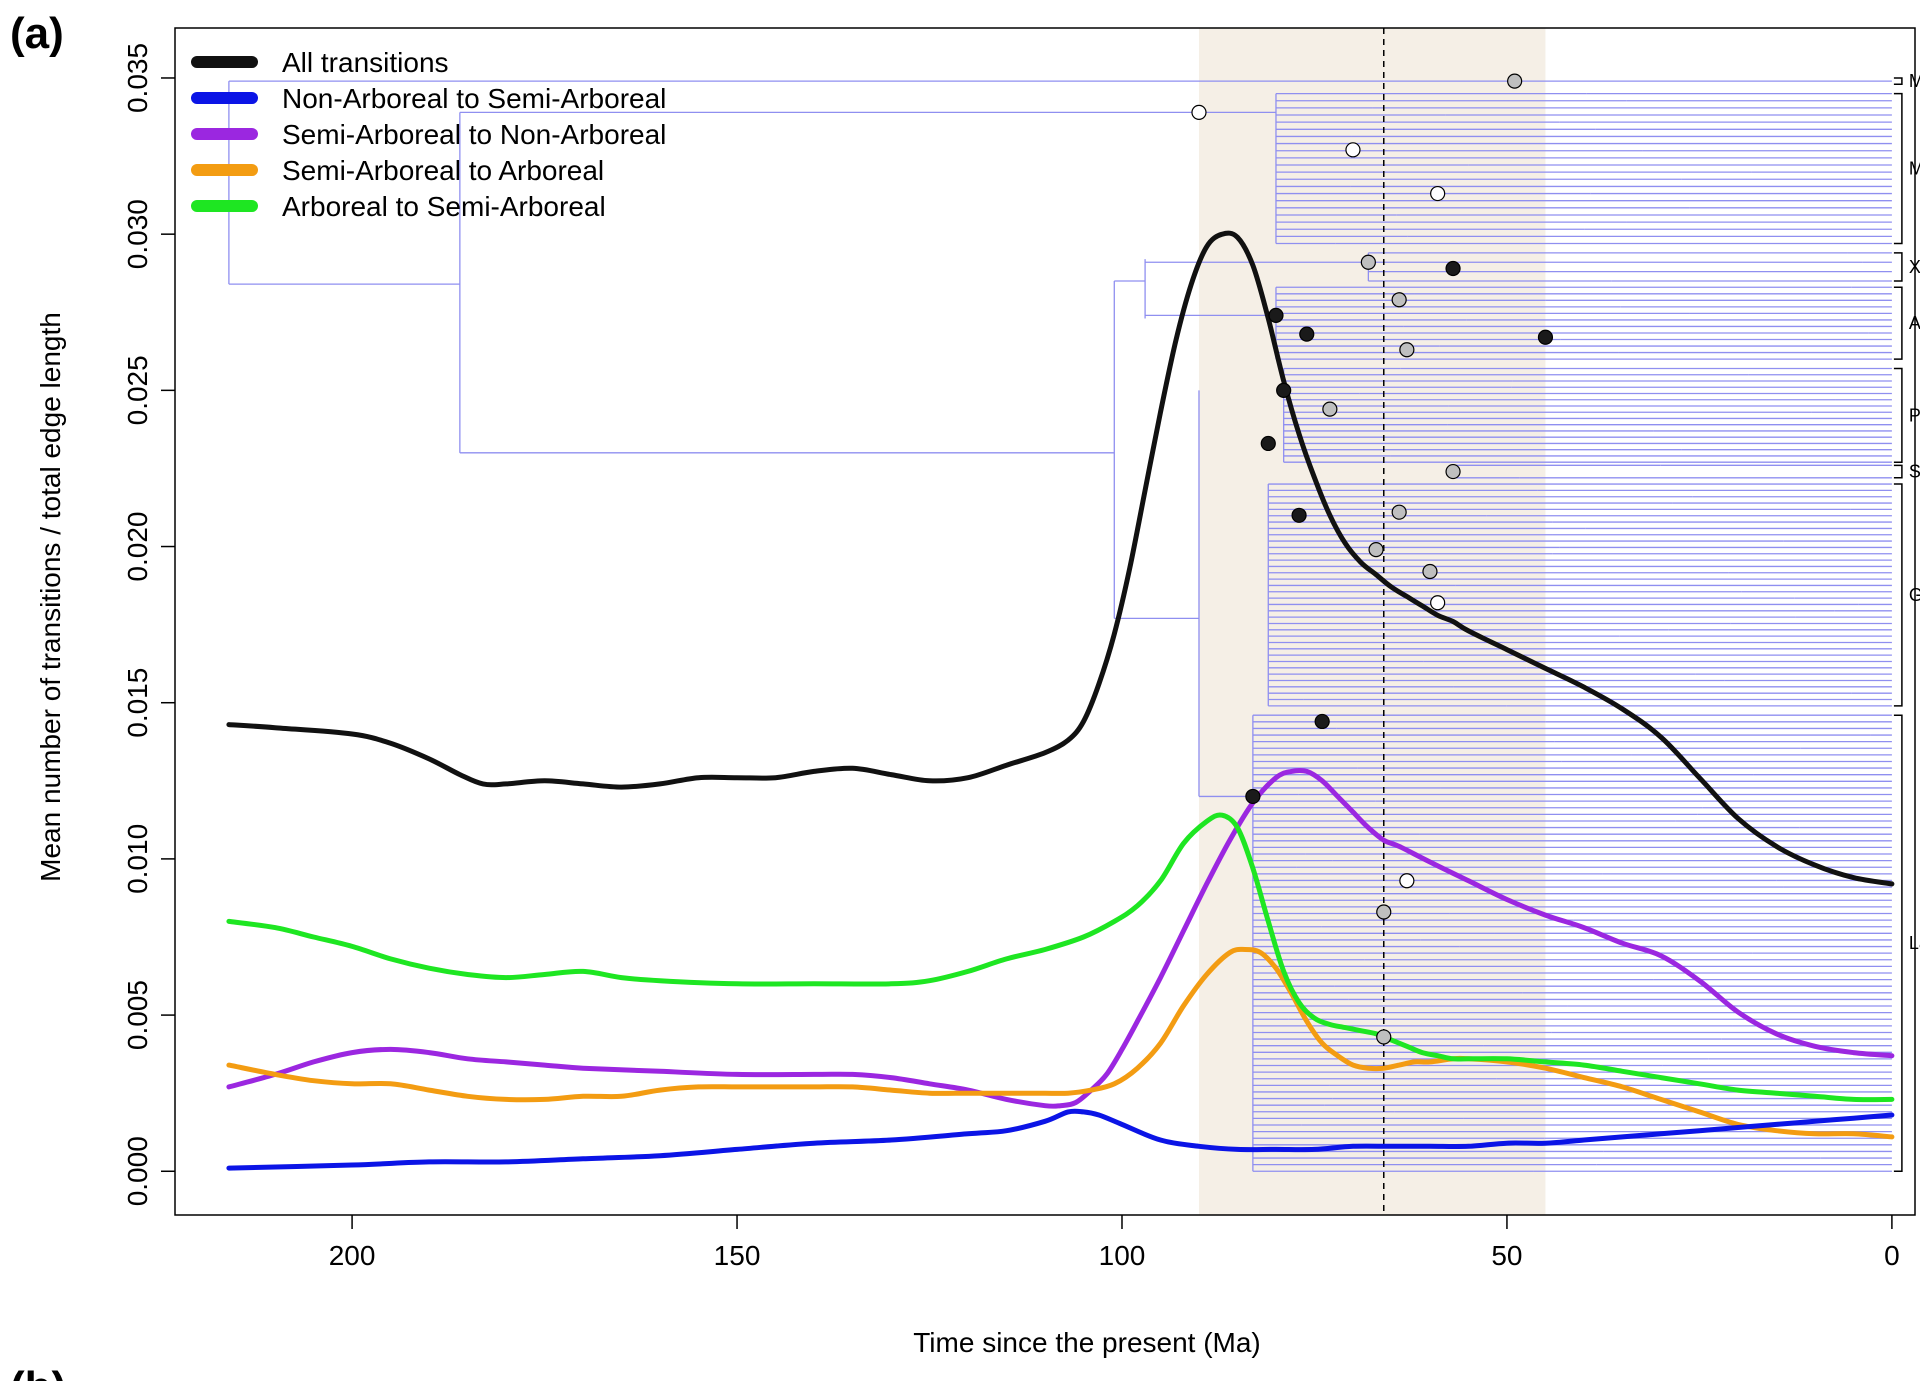 The height and width of the screenshot is (1381, 1920). Describe the element at coordinates (137, 1015) in the screenshot. I see `y-tick-label: 0.005` at that location.